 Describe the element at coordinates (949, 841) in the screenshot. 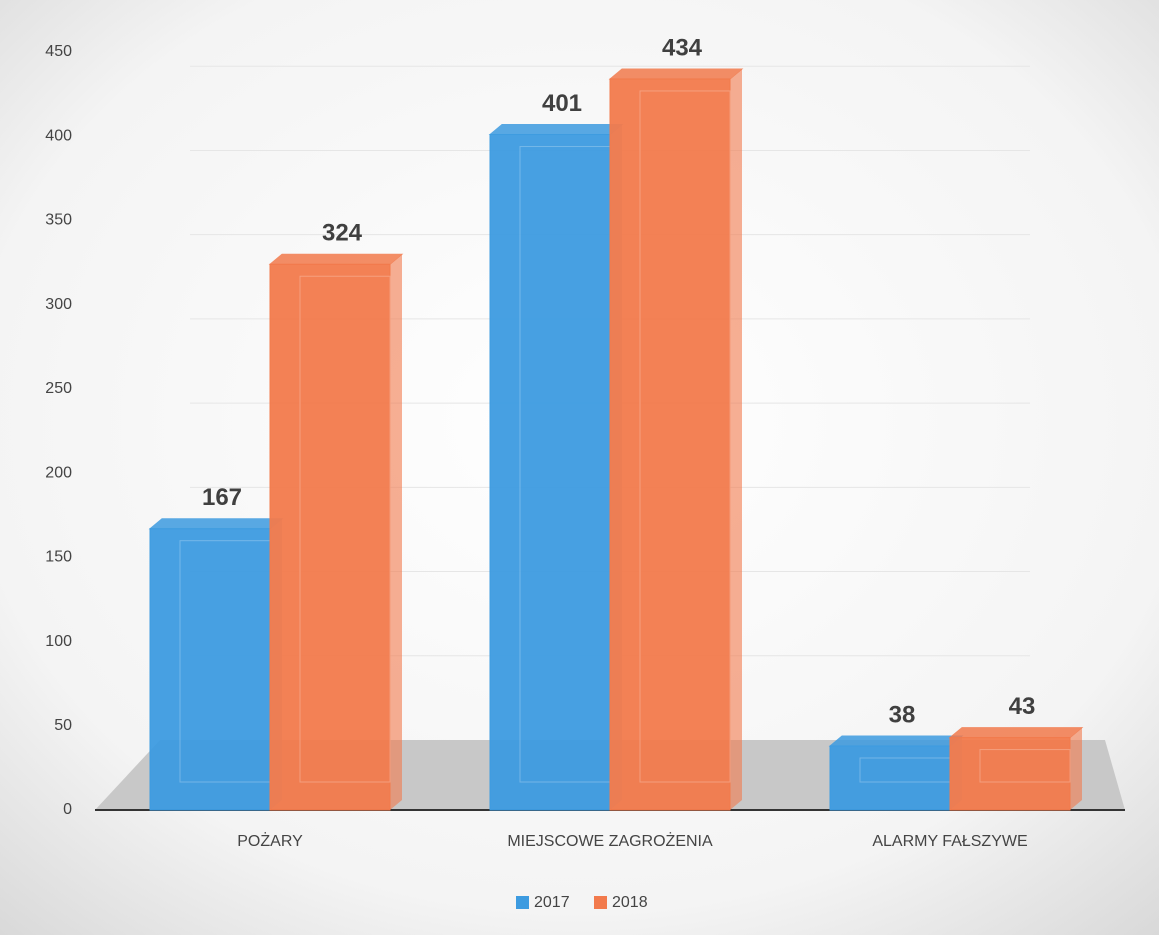

I see `x-tick-label: ALARMY FAŁSZYWE` at that location.